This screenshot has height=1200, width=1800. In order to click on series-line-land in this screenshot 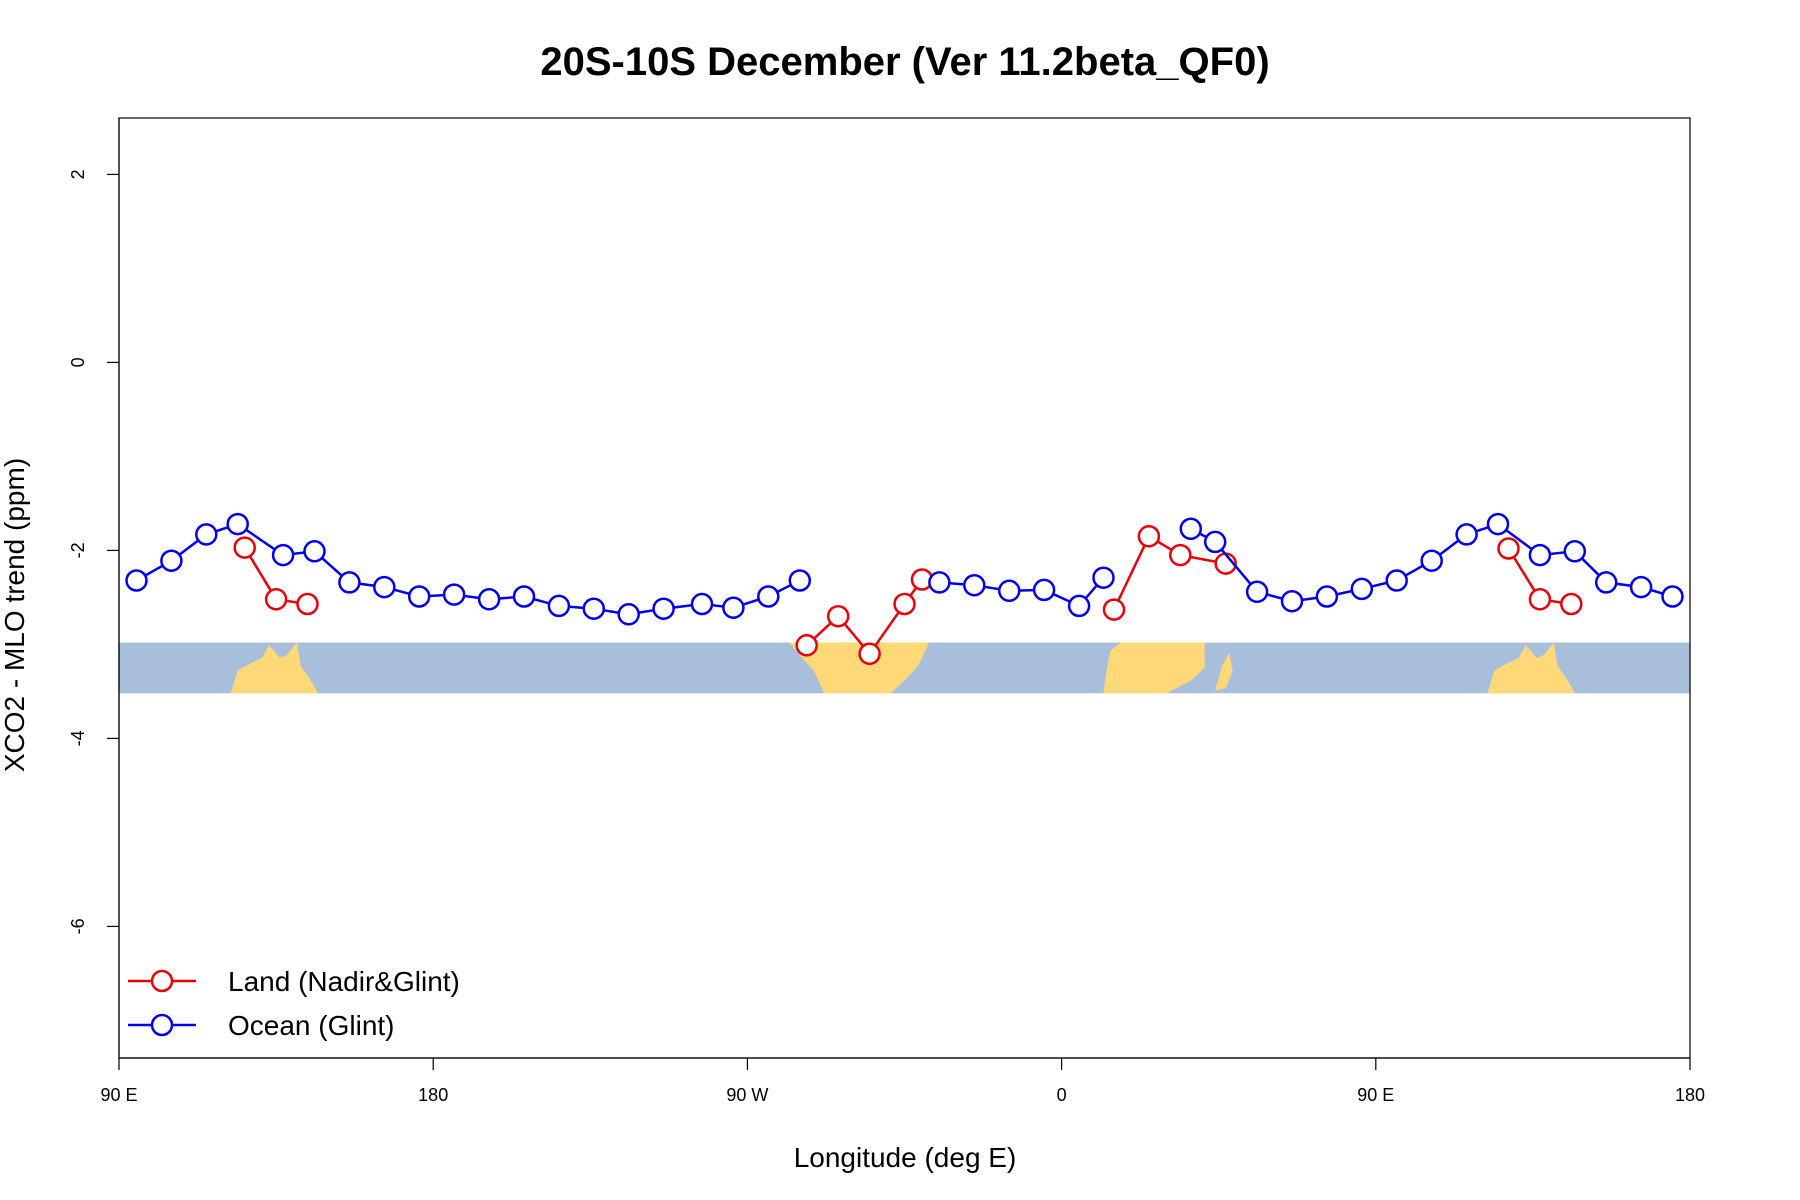, I will do `click(1169, 572)`.